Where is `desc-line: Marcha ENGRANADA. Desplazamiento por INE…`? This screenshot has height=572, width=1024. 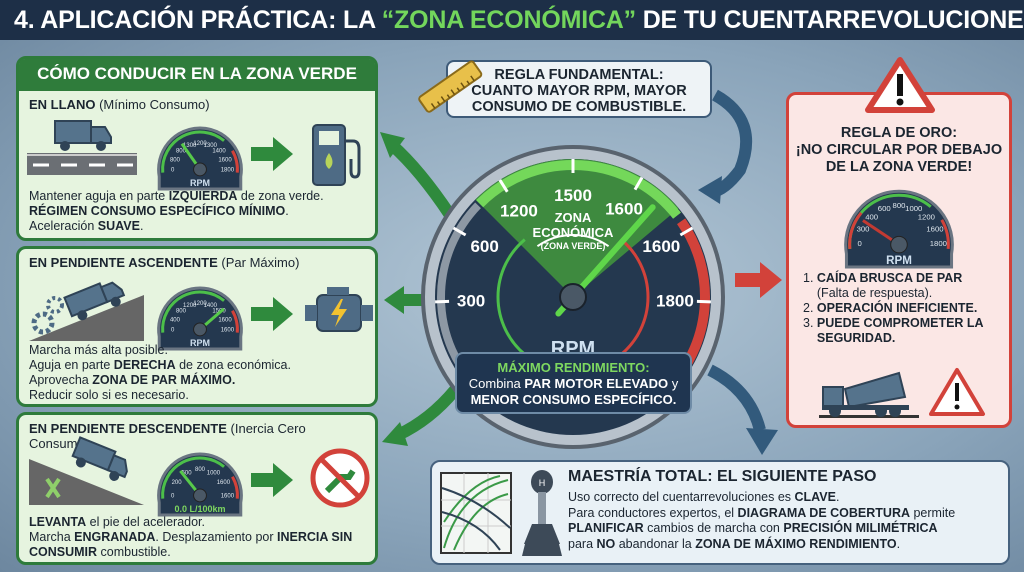
desc-line: Marcha ENGRANADA. Desplazamiento por INE… is located at coordinates (190, 537).